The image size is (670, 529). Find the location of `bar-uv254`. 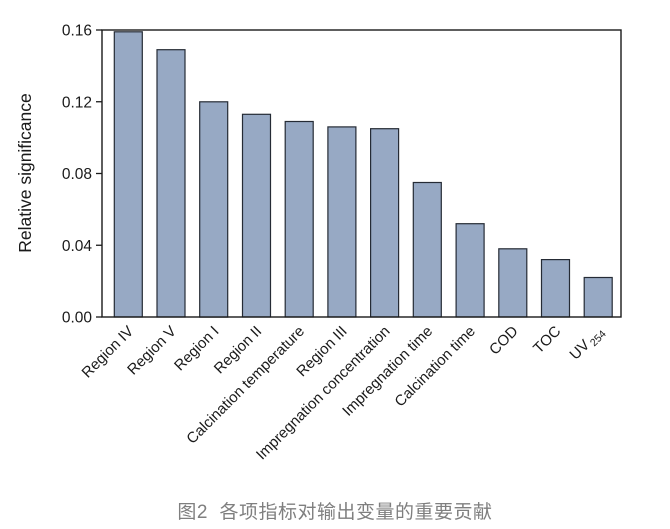

bar-uv254 is located at coordinates (598, 297).